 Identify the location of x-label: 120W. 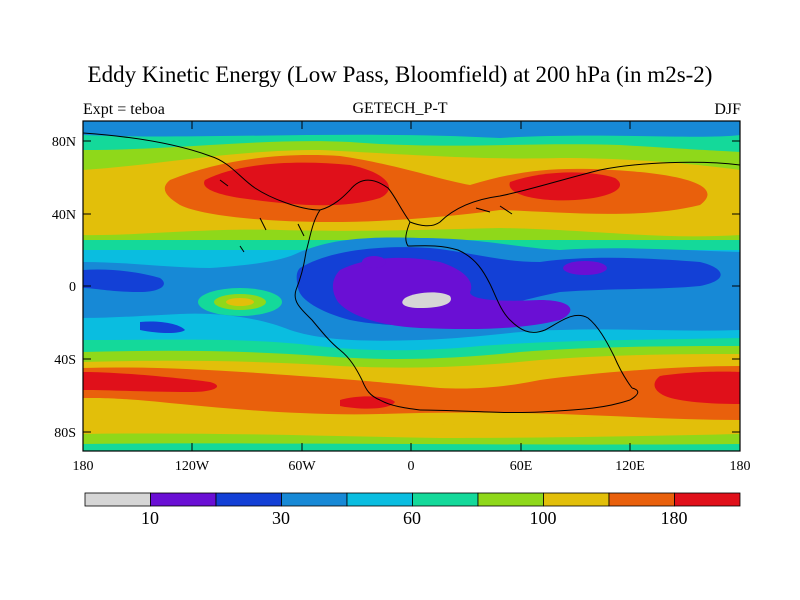
(192, 466).